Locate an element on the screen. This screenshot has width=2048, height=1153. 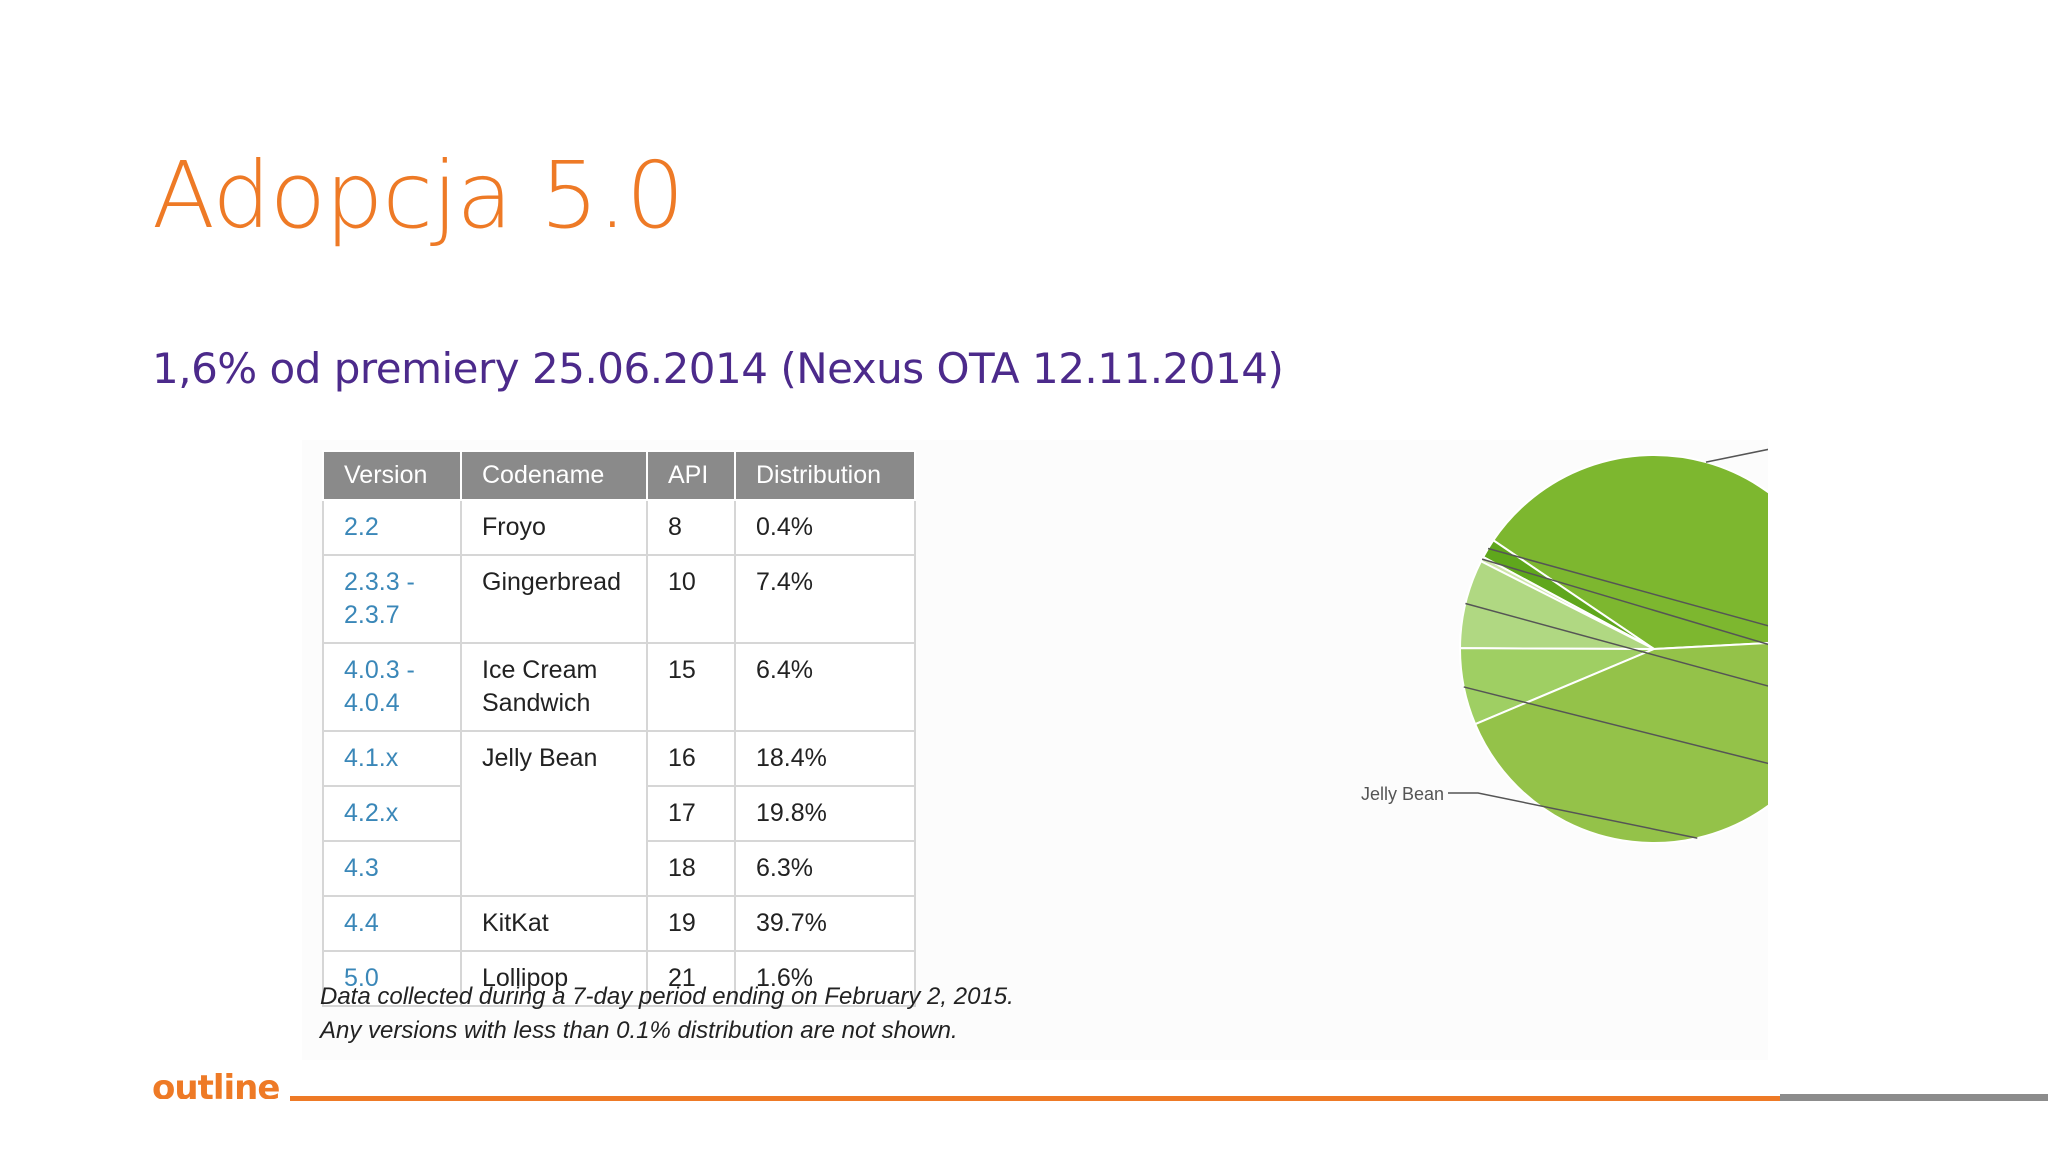
pie-label-jelly-bean: Jelly Bean is located at coordinates (1402, 794).